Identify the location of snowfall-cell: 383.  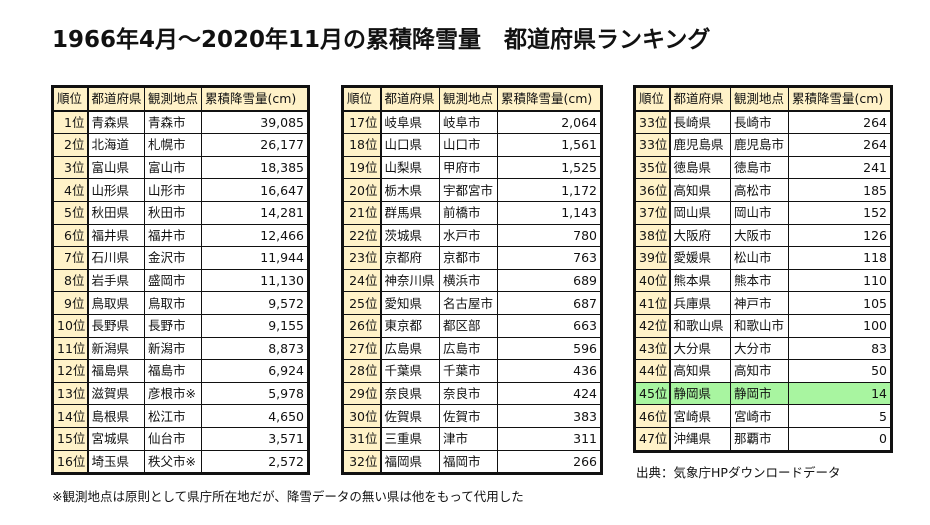
(549, 416).